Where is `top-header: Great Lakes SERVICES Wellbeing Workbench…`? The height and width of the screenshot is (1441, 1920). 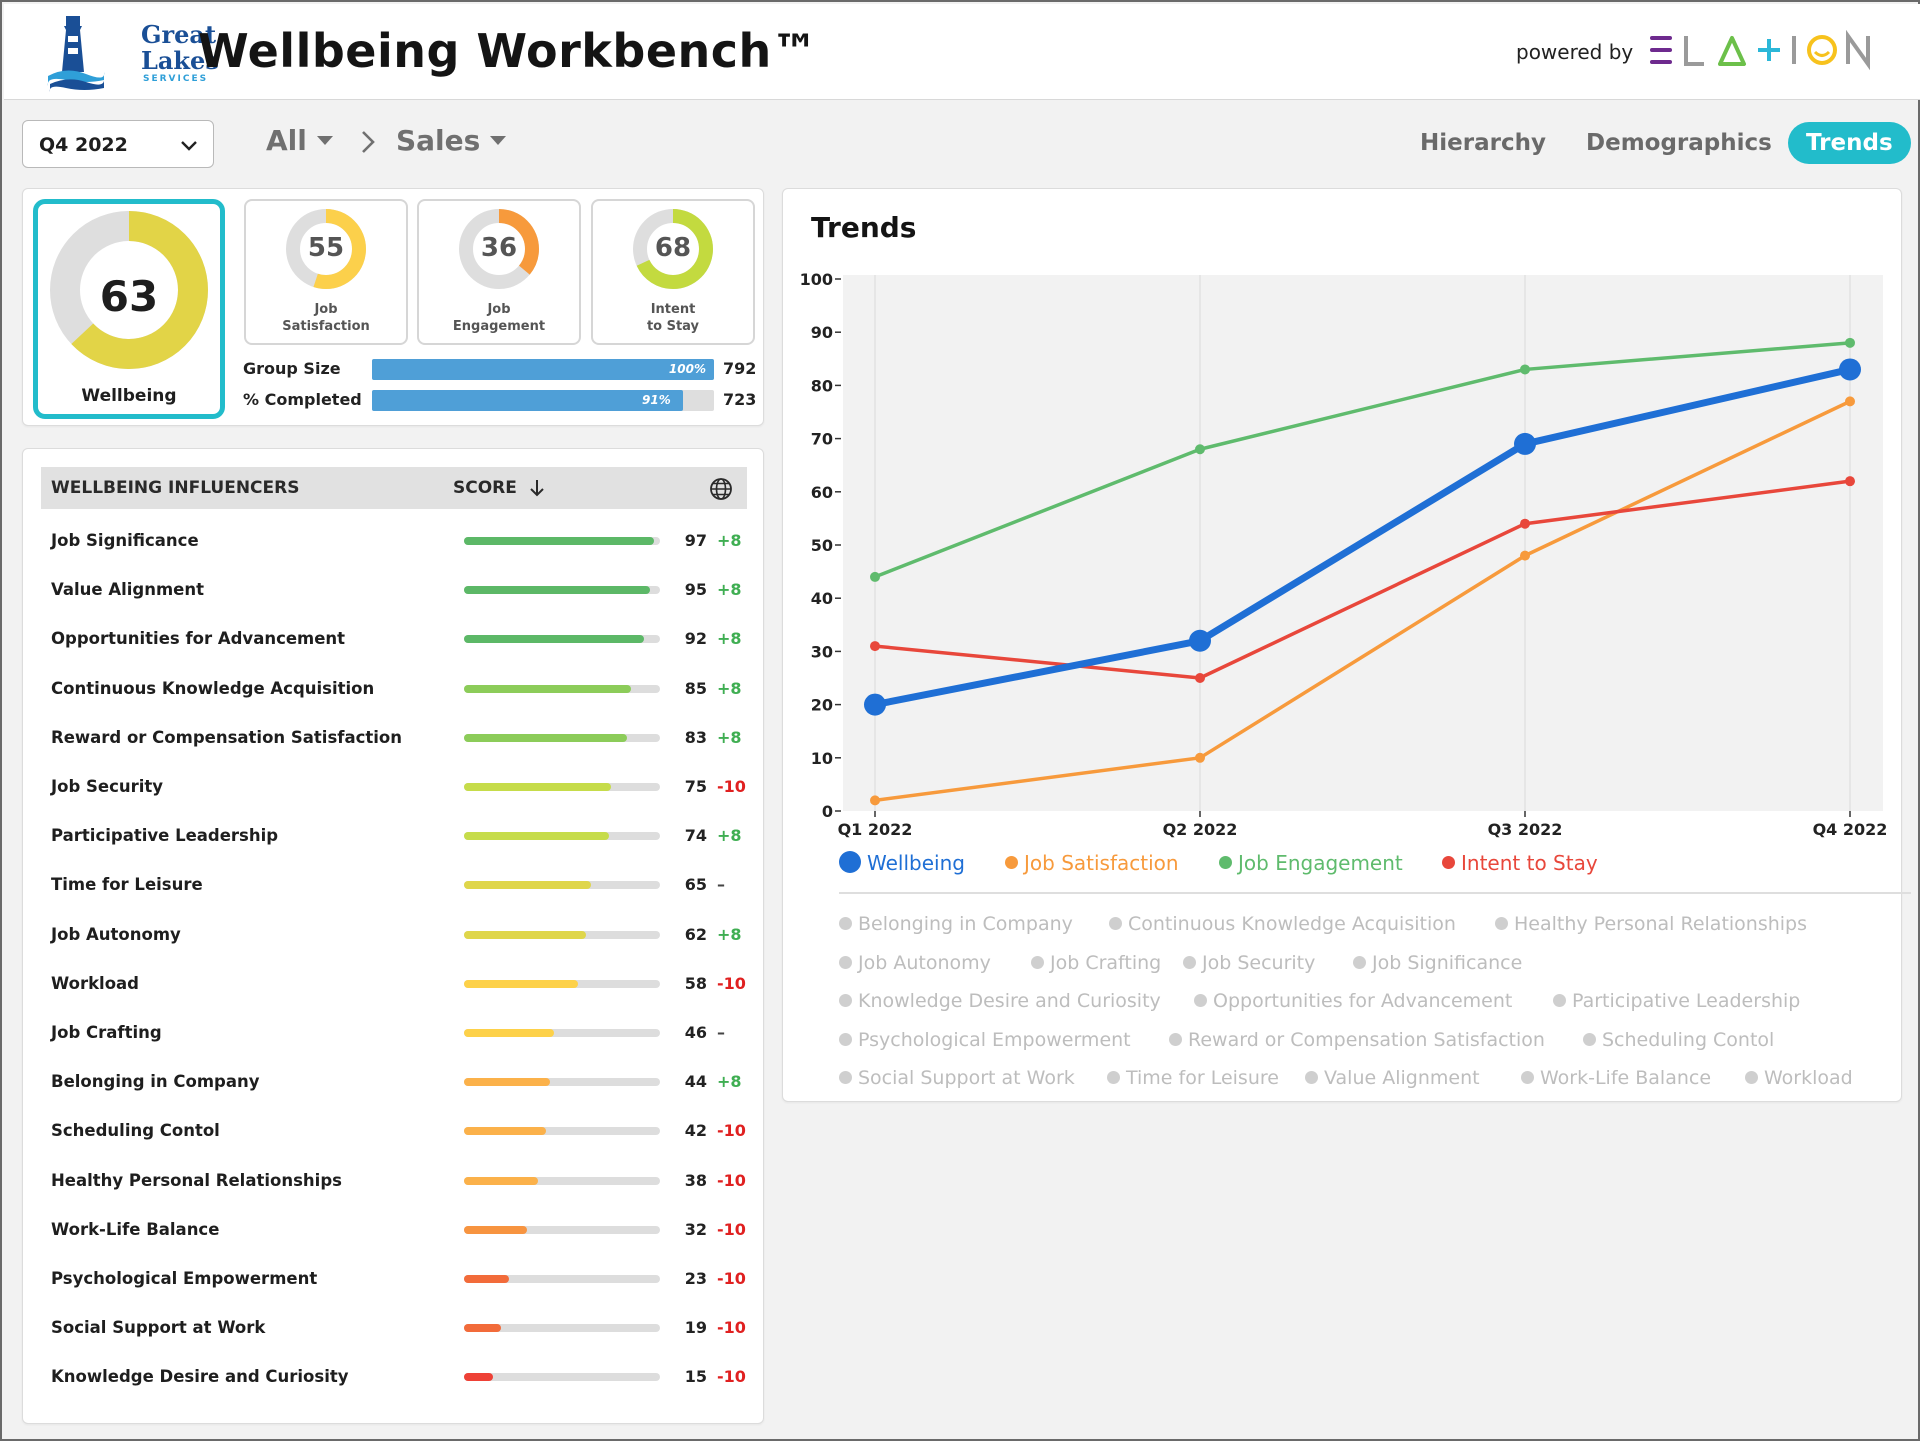
top-header: Great Lakes SERVICES Wellbeing Workbench… is located at coordinates (962, 52).